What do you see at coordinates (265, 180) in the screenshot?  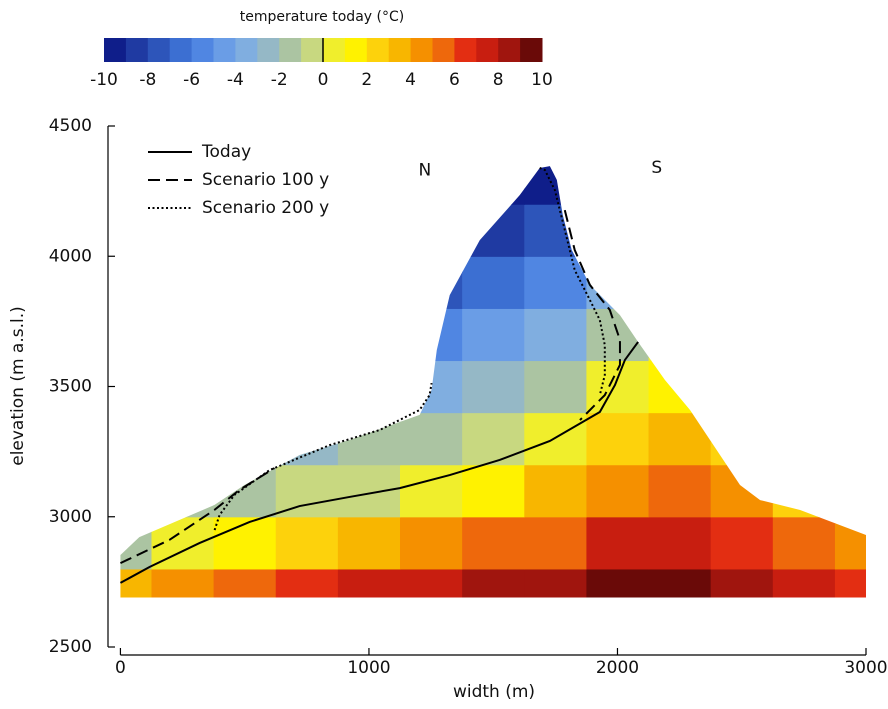 I see `legend-label: Scenario 100 y` at bounding box center [265, 180].